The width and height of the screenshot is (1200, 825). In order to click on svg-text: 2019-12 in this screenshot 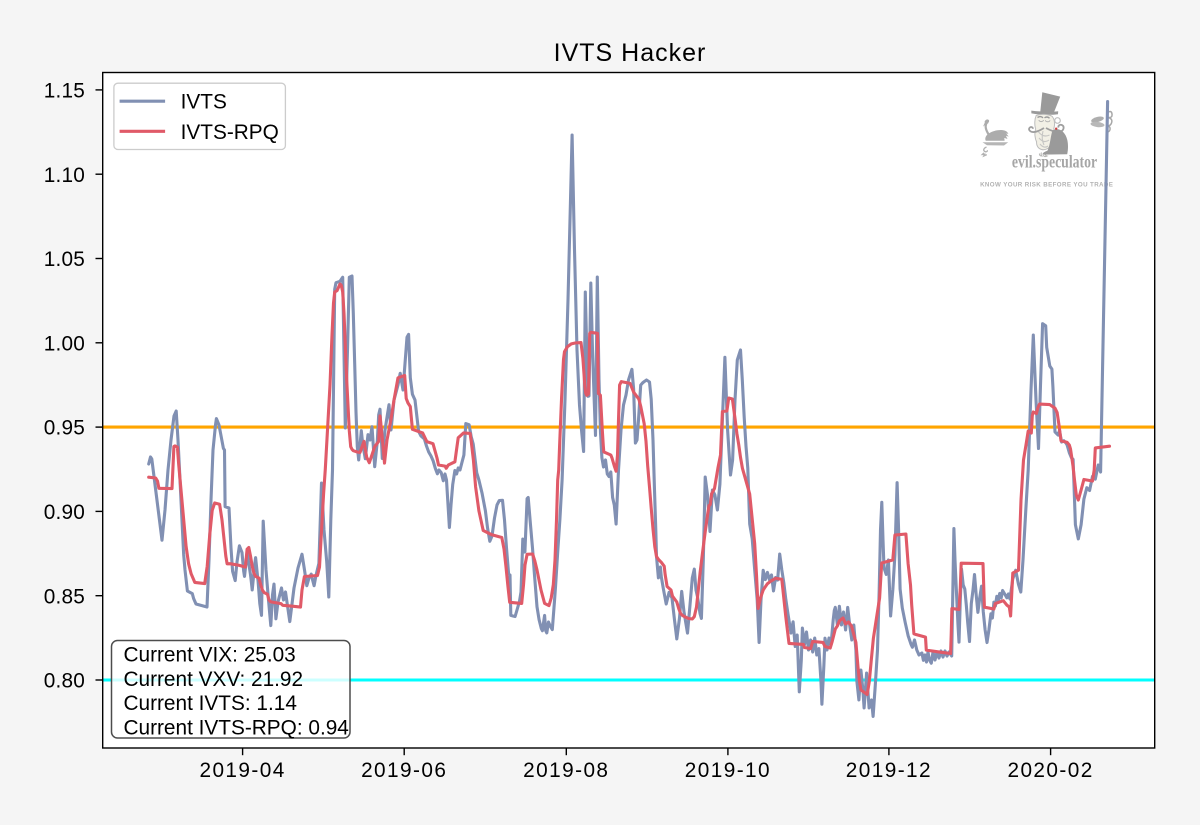, I will do `click(889, 770)`.